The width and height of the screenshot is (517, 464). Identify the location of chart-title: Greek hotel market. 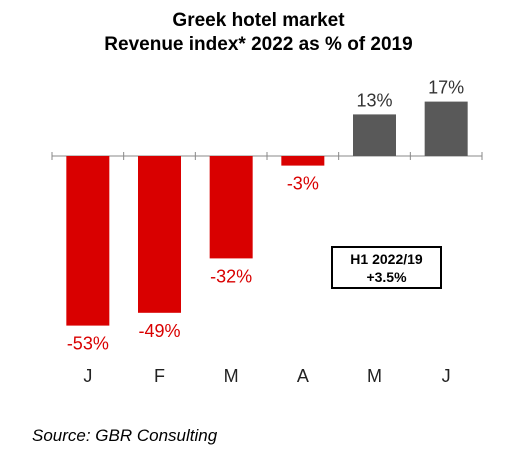
(258, 20).